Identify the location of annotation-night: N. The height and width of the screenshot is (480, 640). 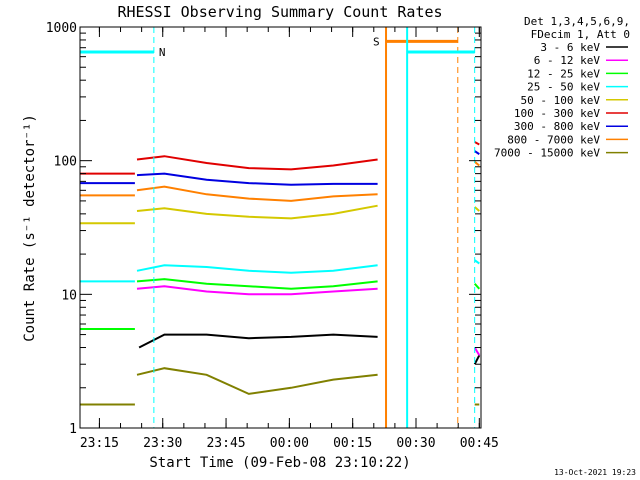
(122, 227).